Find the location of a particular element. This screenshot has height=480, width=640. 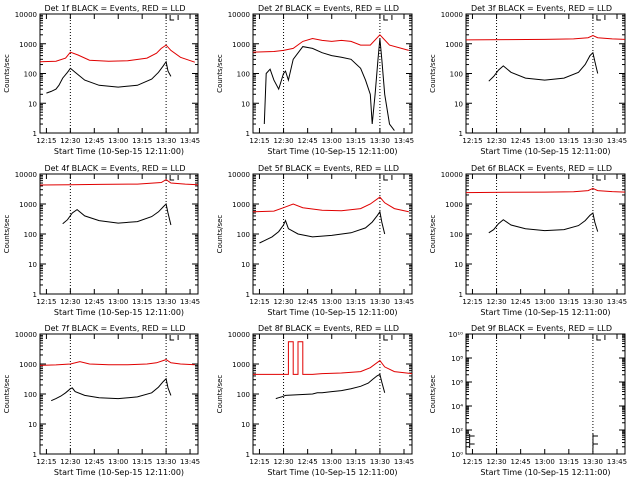

y-tick-label: 10⁸ is located at coordinates (457, 359).